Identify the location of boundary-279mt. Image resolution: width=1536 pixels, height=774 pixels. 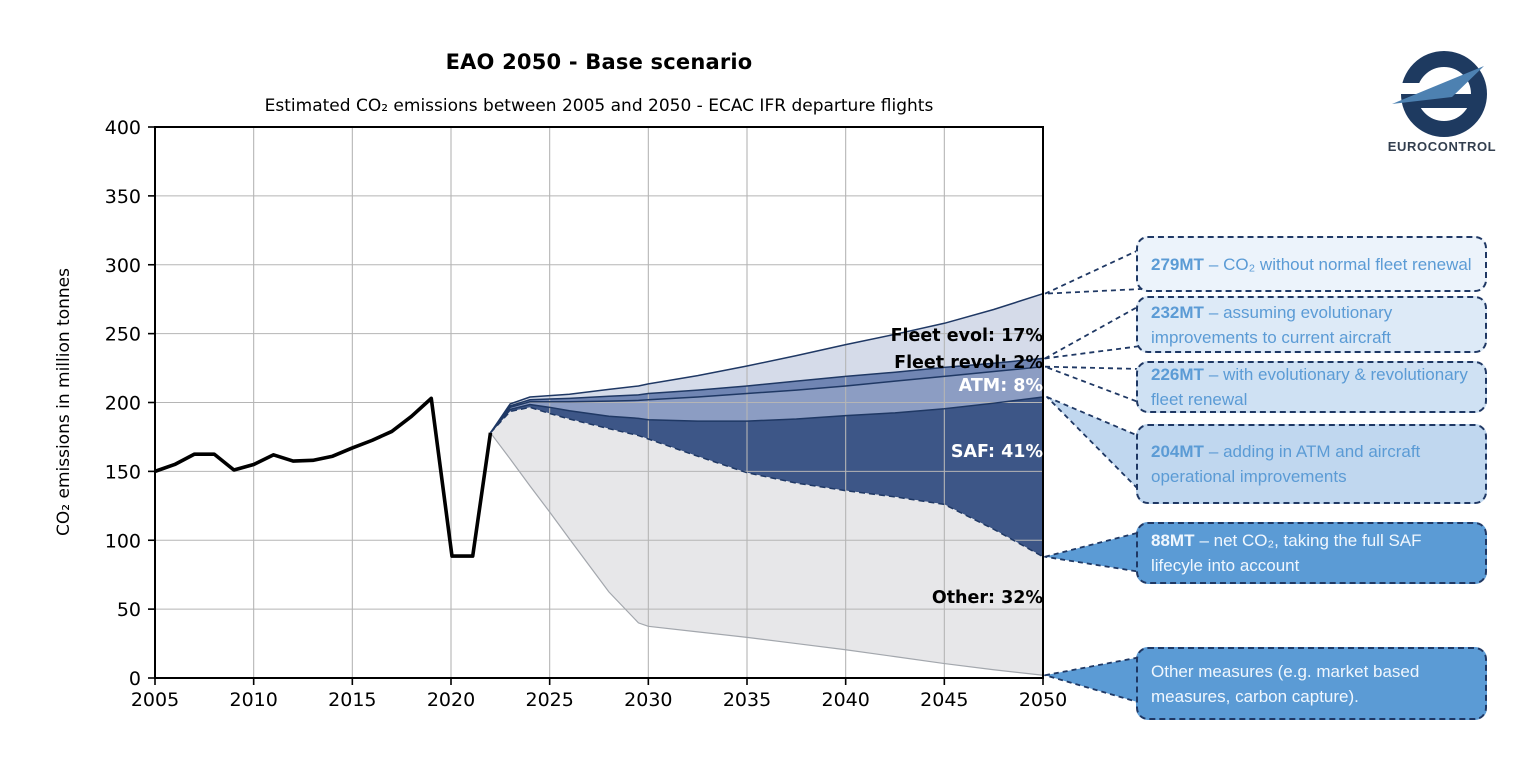
(766, 363).